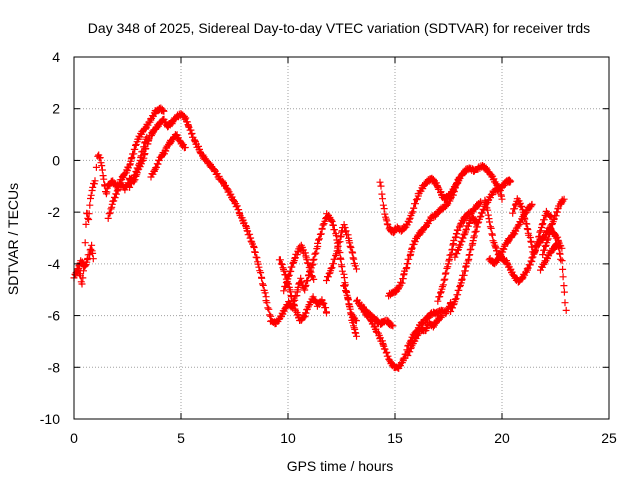  What do you see at coordinates (56, 109) in the screenshot?
I see `y-tick-label: 2` at bounding box center [56, 109].